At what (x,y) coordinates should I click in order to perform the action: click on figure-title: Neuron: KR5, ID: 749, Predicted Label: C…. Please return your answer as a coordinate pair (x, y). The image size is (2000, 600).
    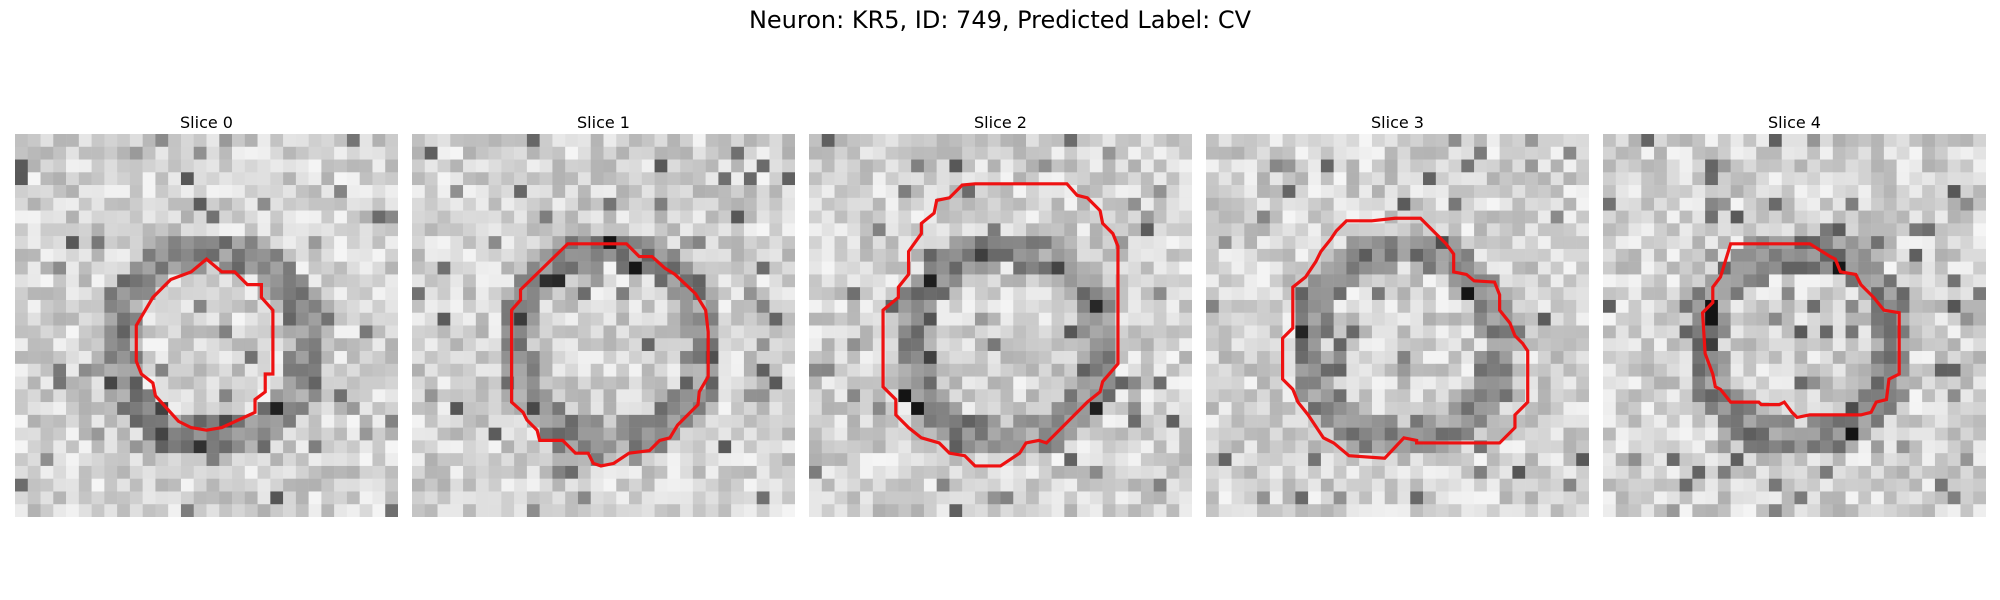
    Looking at the image, I should click on (1000, 20).